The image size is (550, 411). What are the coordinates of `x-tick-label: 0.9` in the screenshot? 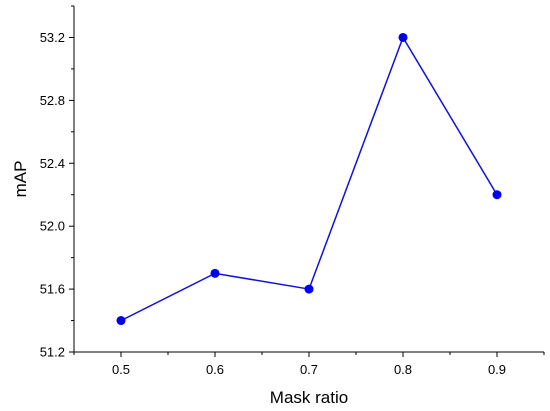 It's located at (497, 369).